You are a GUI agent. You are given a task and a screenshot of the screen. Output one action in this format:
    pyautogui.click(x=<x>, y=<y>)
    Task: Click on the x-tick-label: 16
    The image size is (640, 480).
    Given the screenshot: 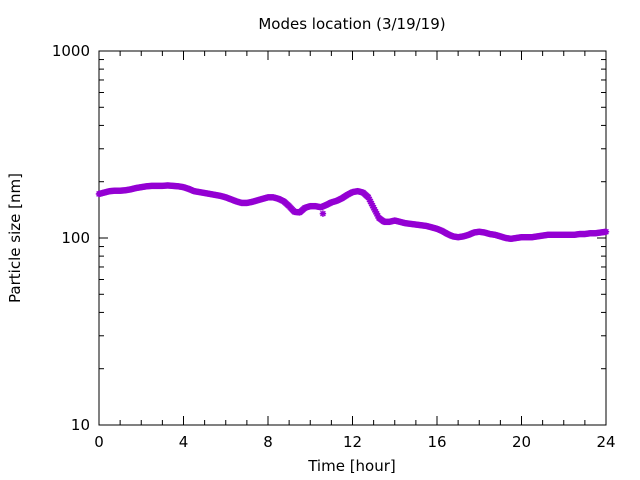 What is the action you would take?
    pyautogui.click(x=436, y=442)
    